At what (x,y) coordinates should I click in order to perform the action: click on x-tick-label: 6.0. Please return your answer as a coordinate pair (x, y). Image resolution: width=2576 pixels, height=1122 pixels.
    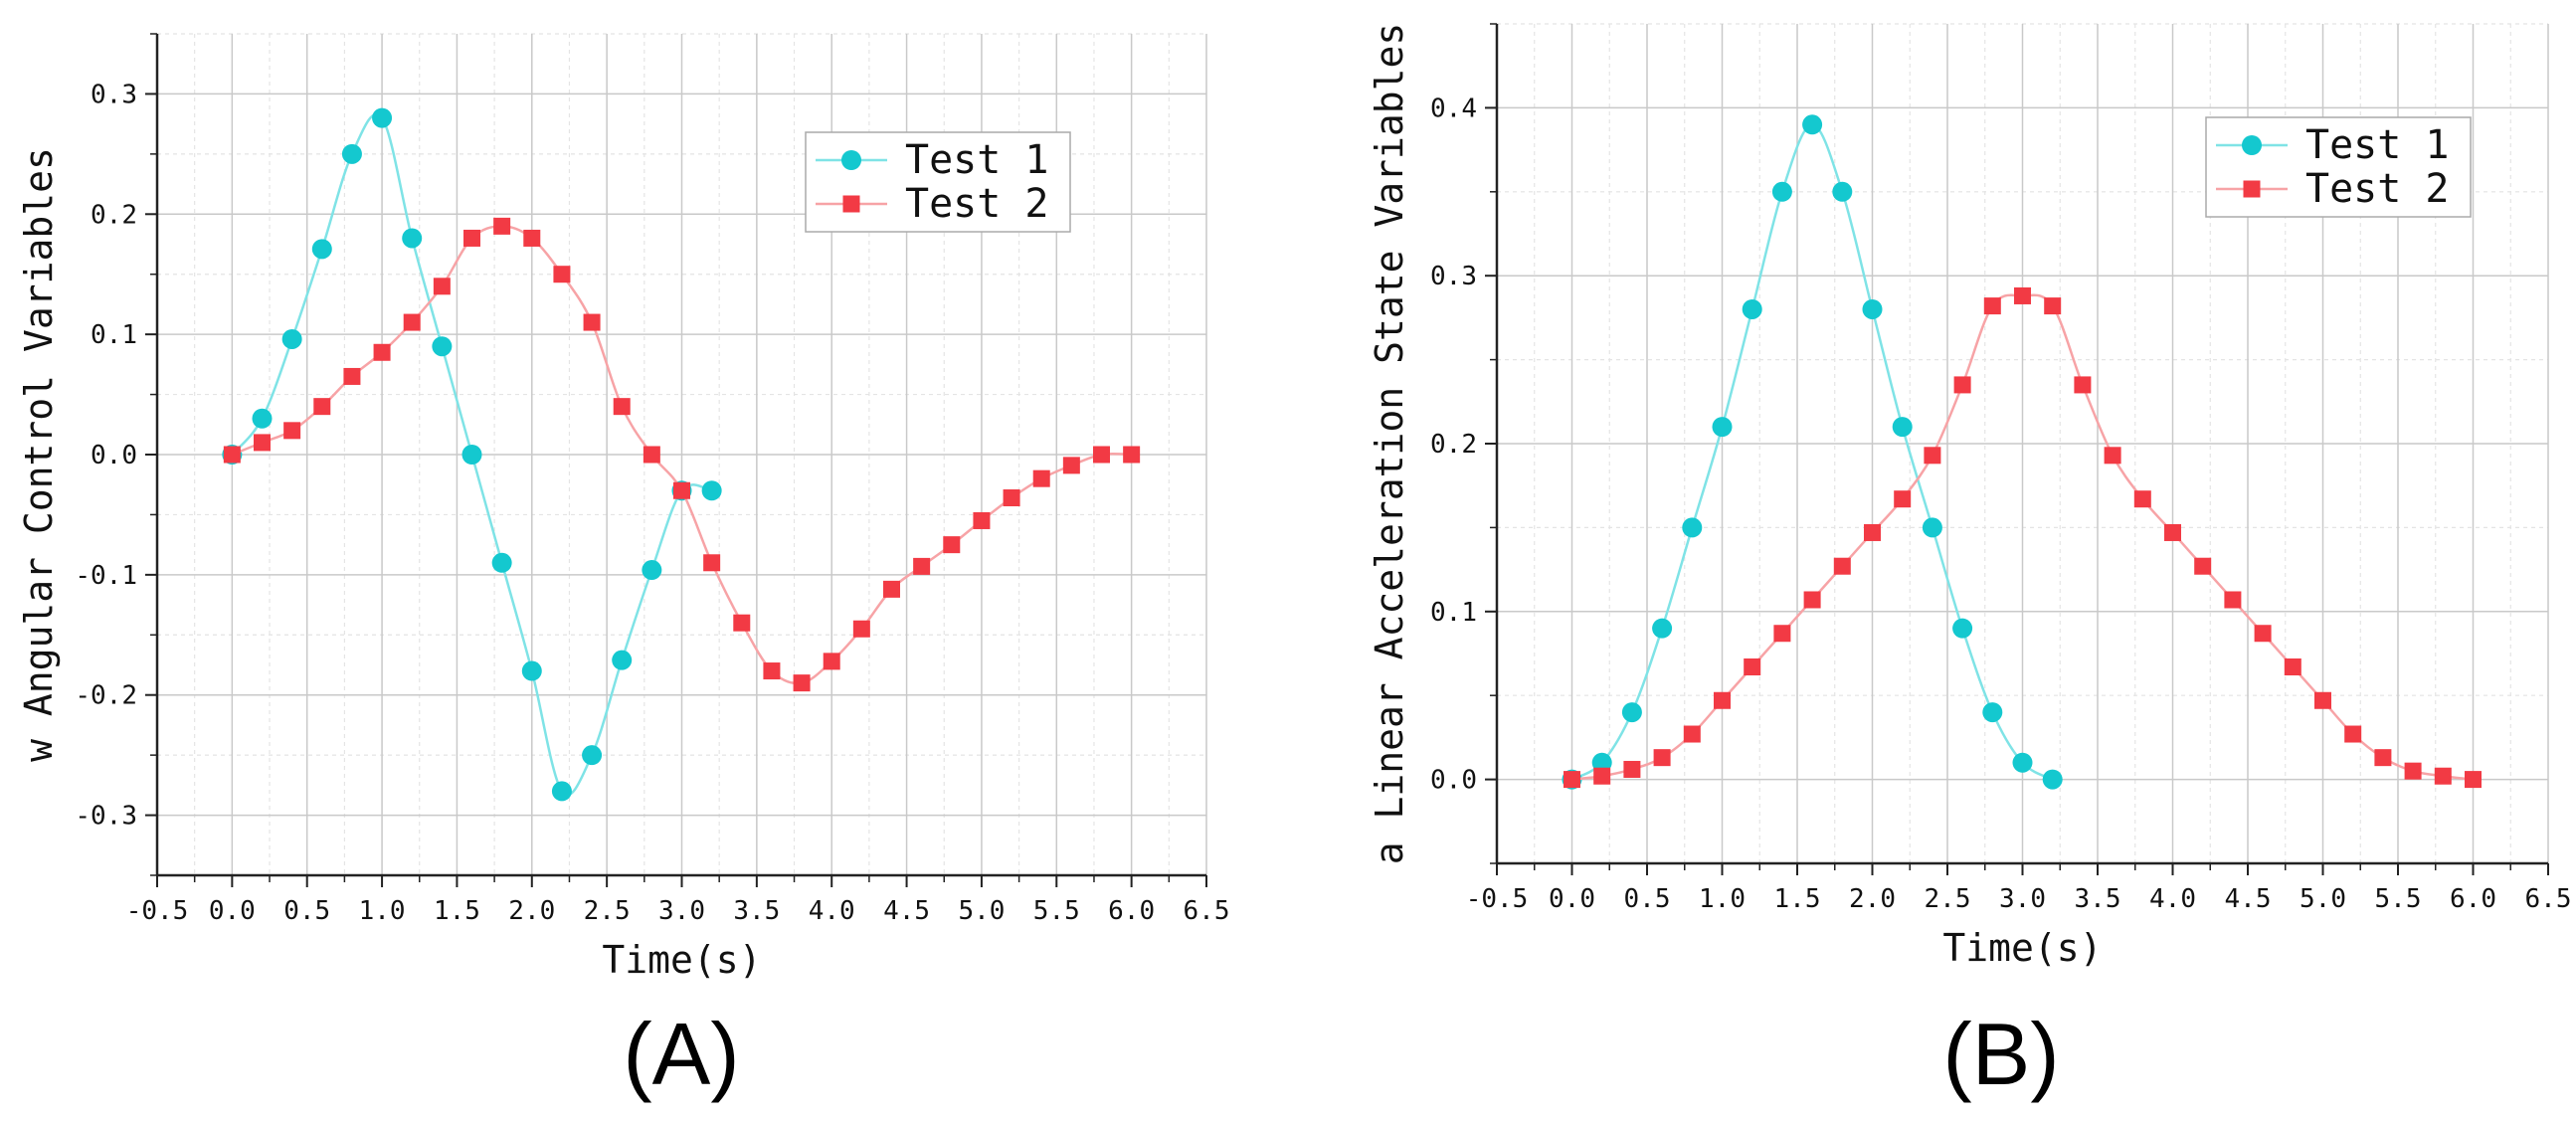
    Looking at the image, I should click on (2473, 899).